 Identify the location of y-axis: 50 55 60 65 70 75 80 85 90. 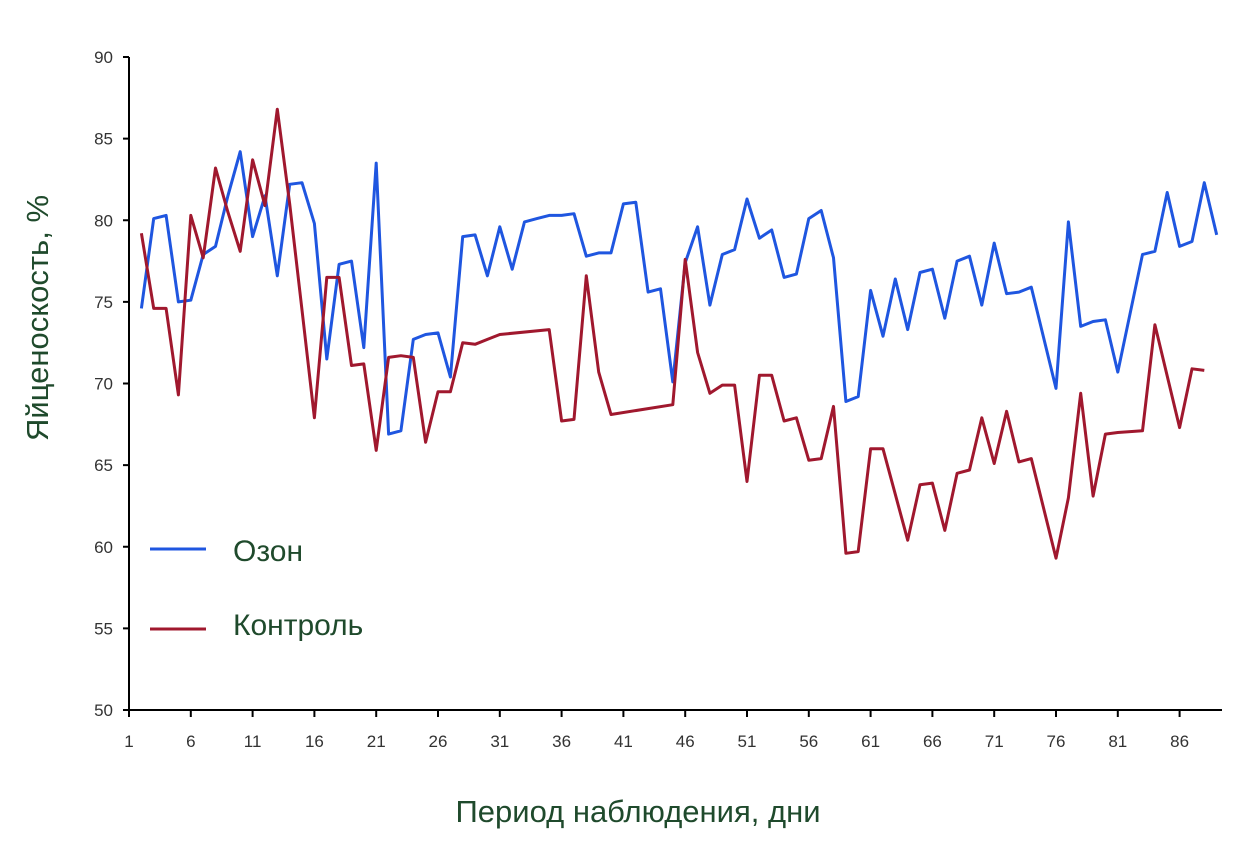
(112, 384).